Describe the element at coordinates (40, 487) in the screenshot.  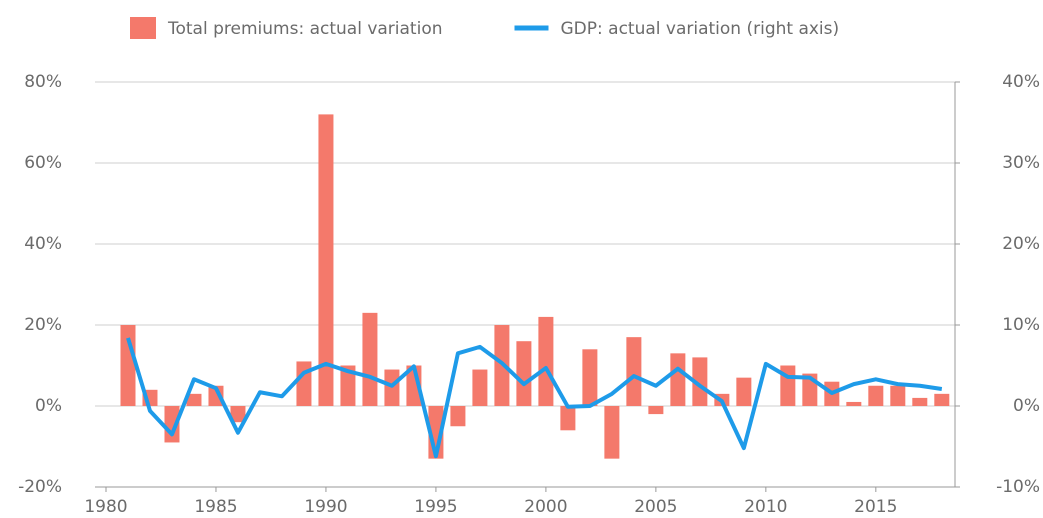
I see `y-tick-label: -20%` at that location.